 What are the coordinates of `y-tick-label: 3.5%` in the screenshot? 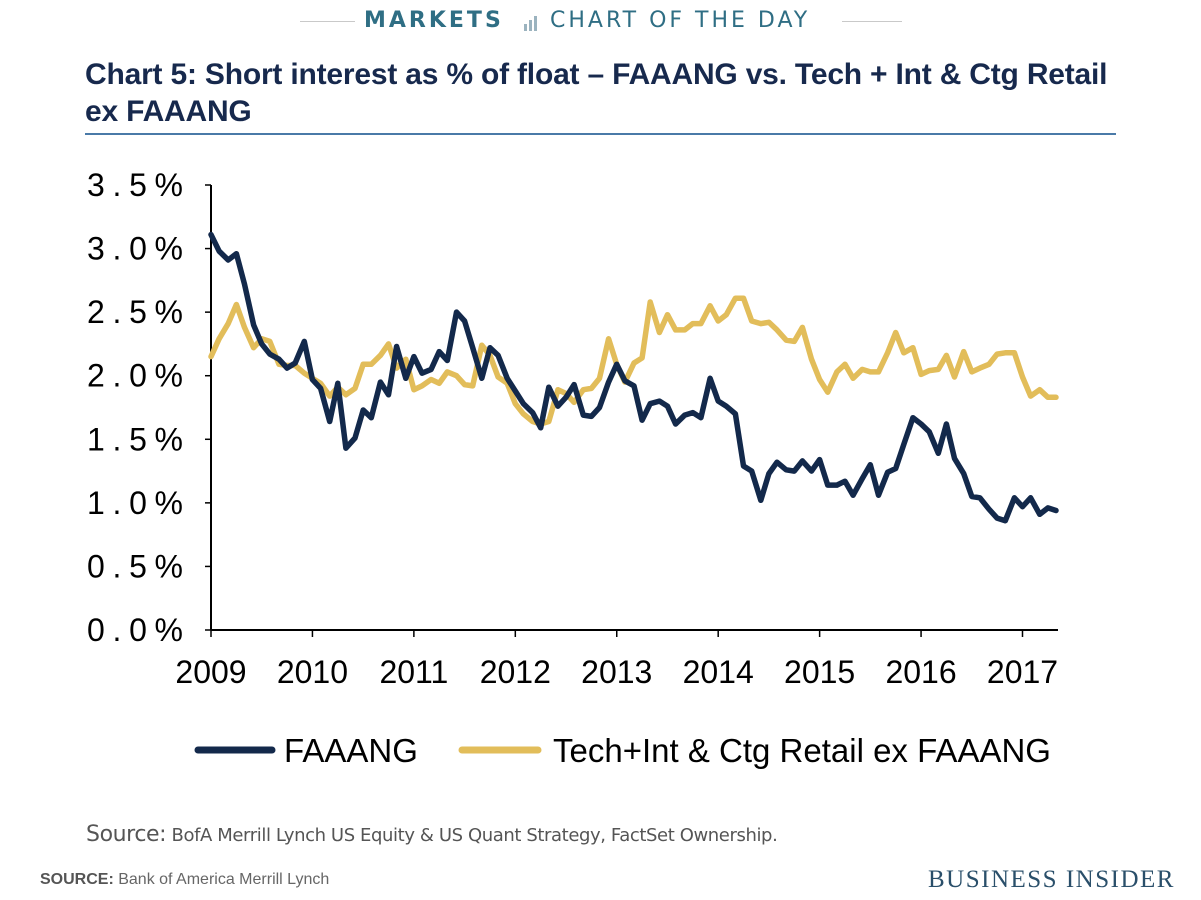 It's located at (135, 185).